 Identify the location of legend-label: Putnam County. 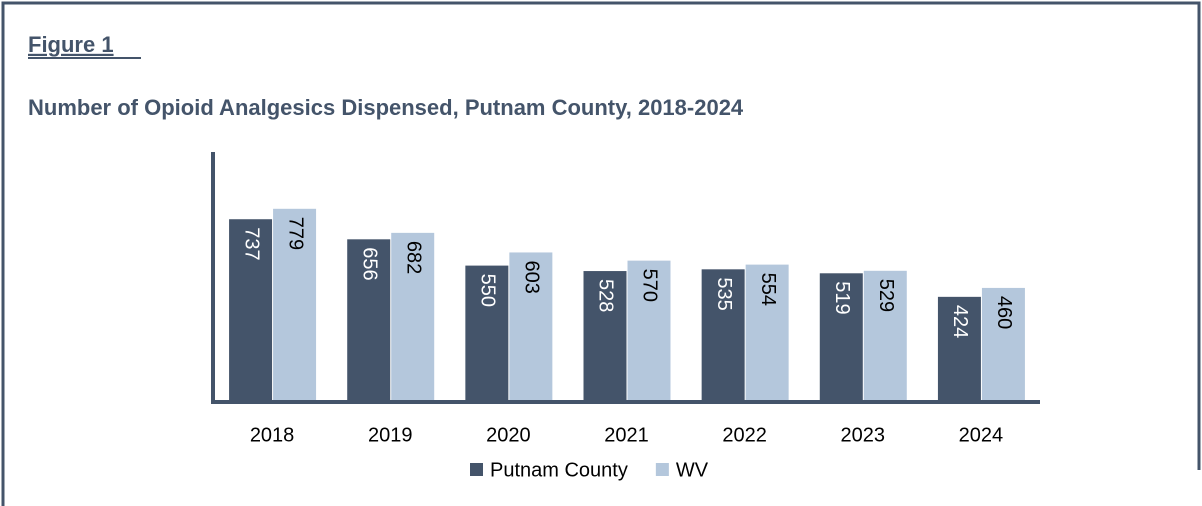
(559, 470).